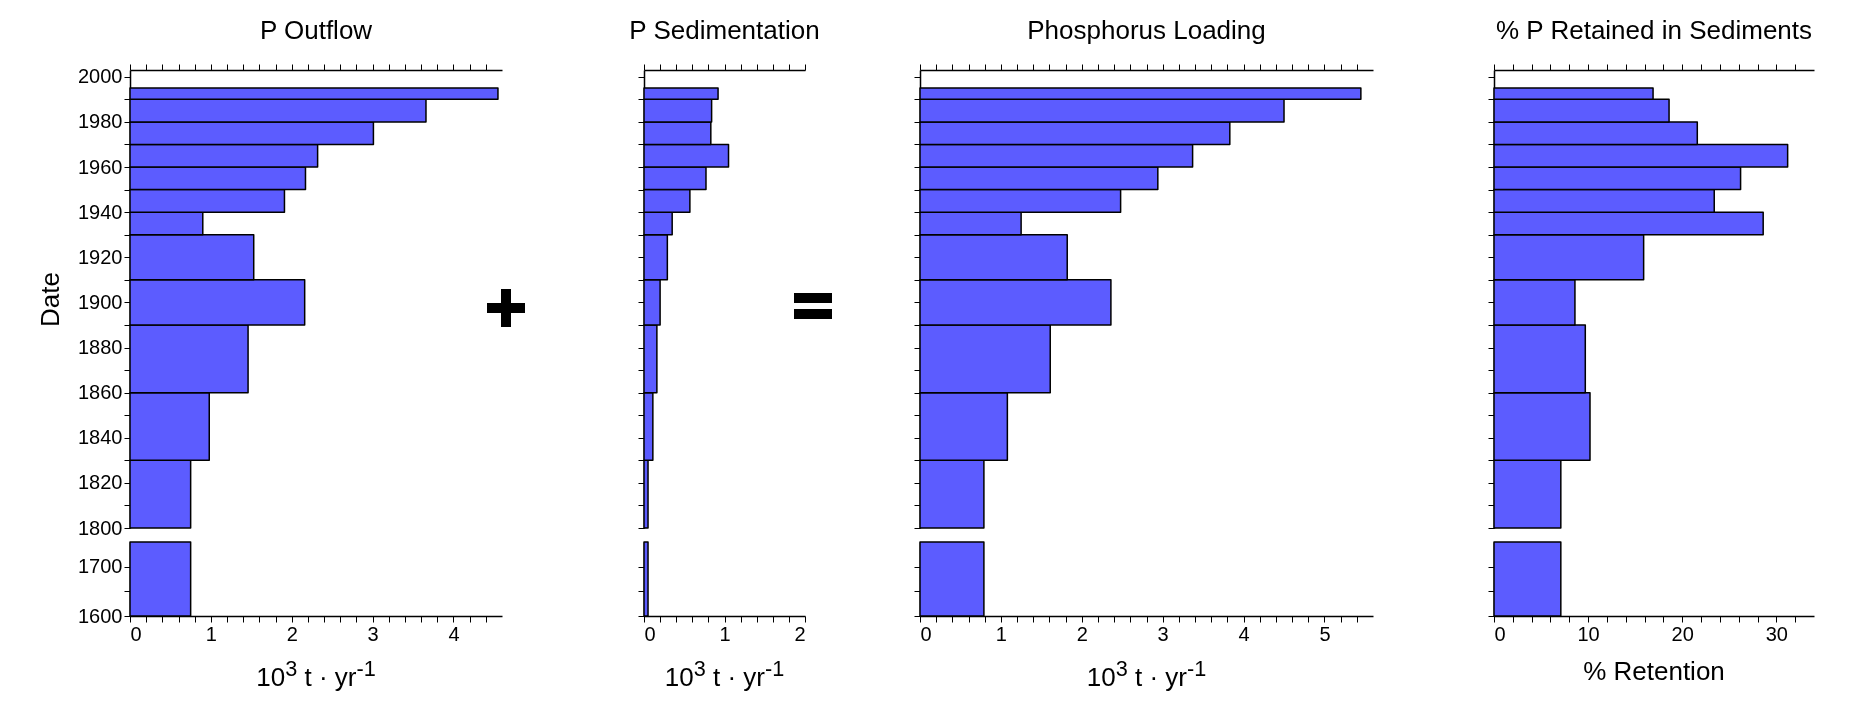 This screenshot has width=1859, height=710. I want to click on x-tick-label: 20, so click(1682, 633).